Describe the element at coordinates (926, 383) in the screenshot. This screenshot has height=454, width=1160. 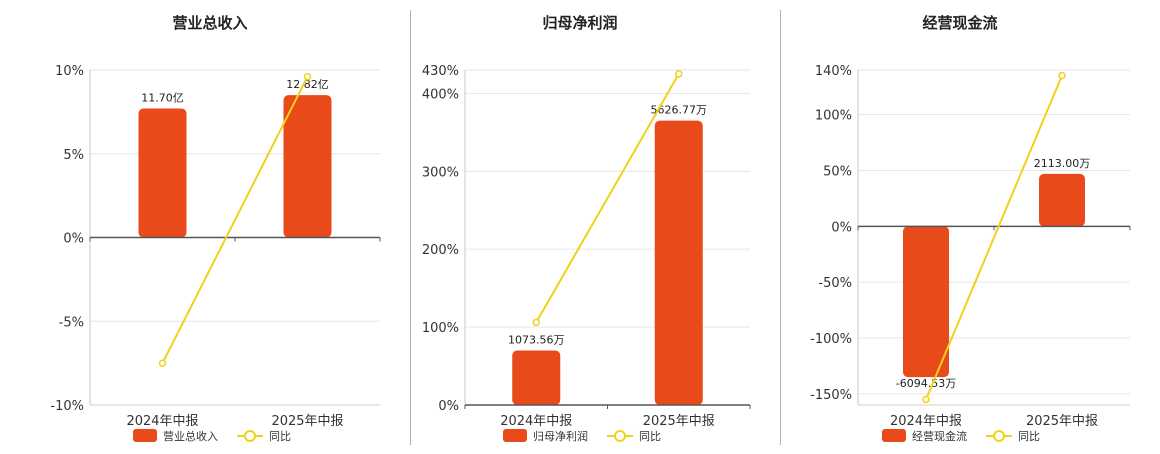
I see `bar-data-label: -6094.53万` at that location.